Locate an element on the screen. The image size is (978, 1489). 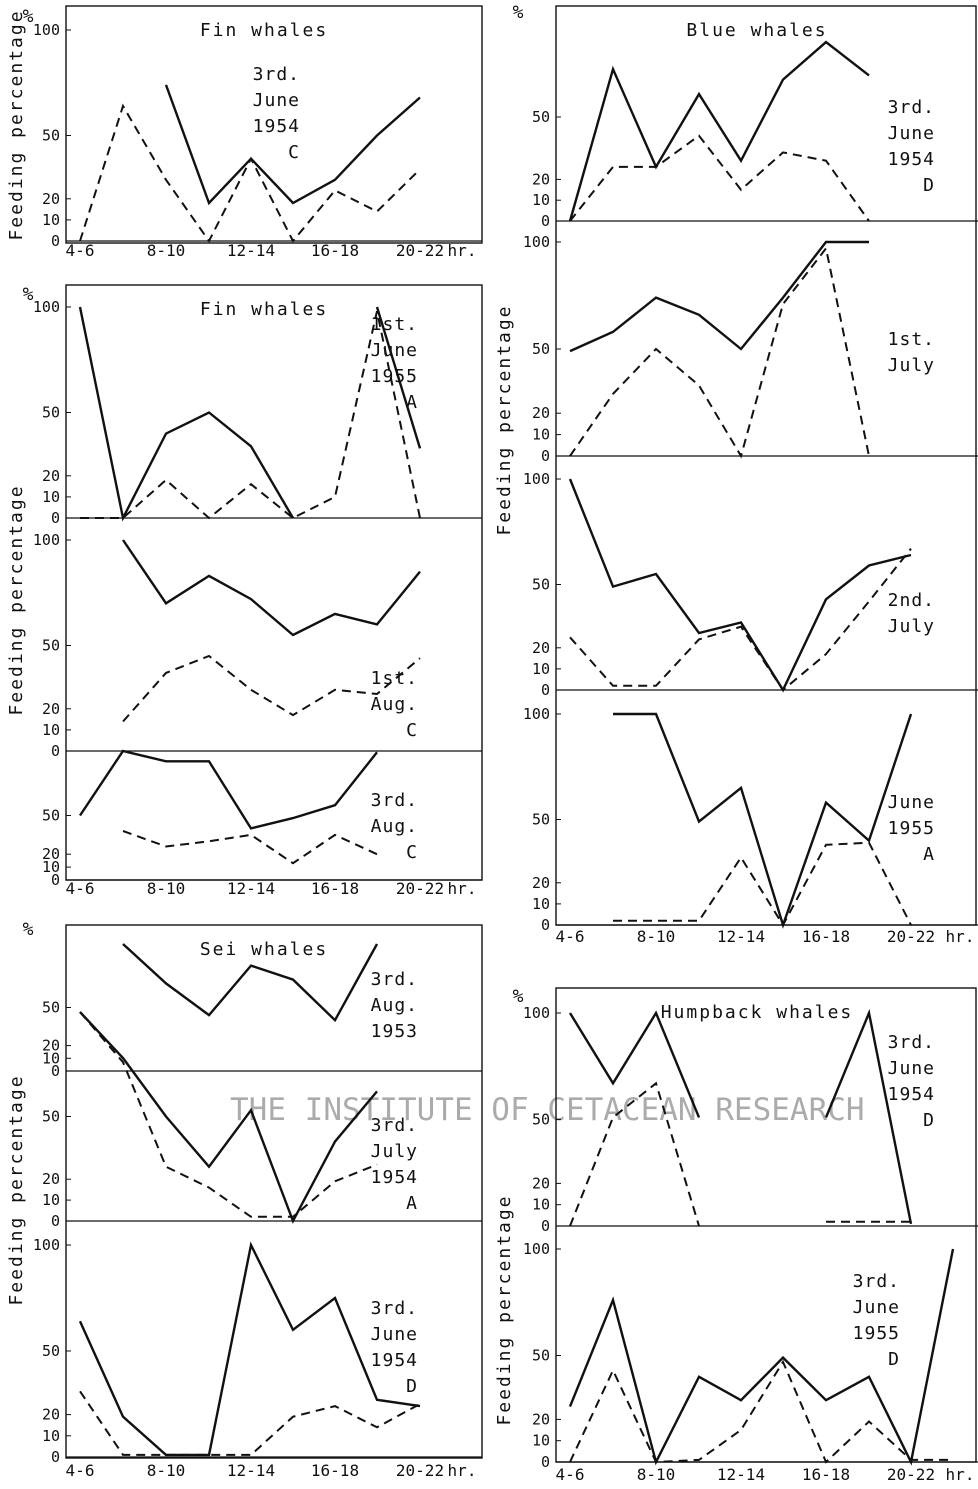
panel-title: Humpback whales is located at coordinates (757, 1012).